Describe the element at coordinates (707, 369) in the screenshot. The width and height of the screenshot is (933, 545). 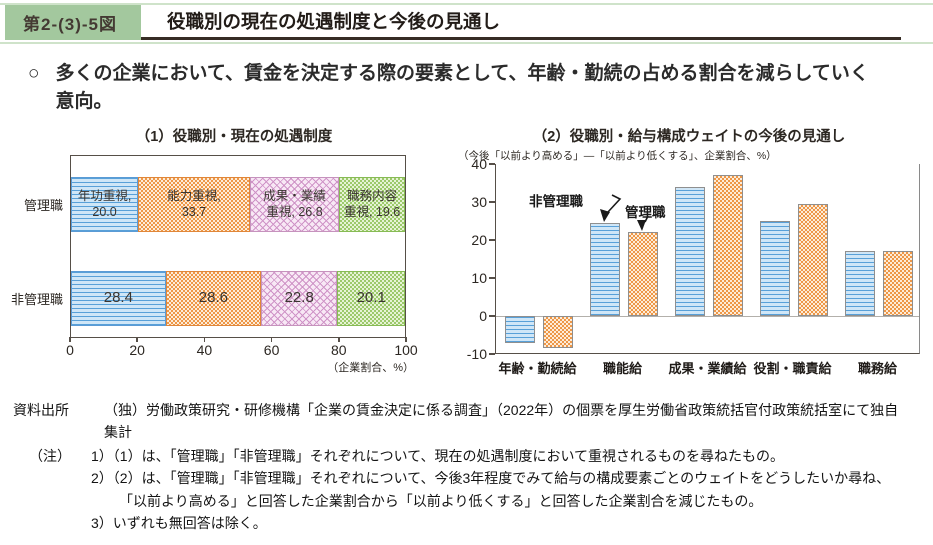
I see `category-label: 成果・業績給` at that location.